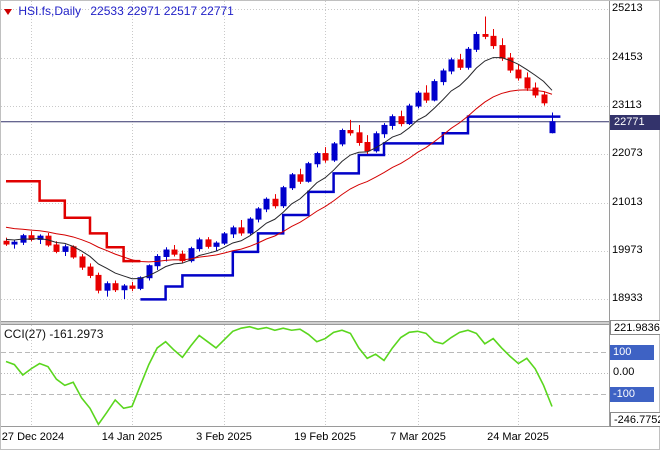 The height and width of the screenshot is (450, 660). What do you see at coordinates (635, 122) in the screenshot?
I see `current-price-label: 22771` at bounding box center [635, 122].